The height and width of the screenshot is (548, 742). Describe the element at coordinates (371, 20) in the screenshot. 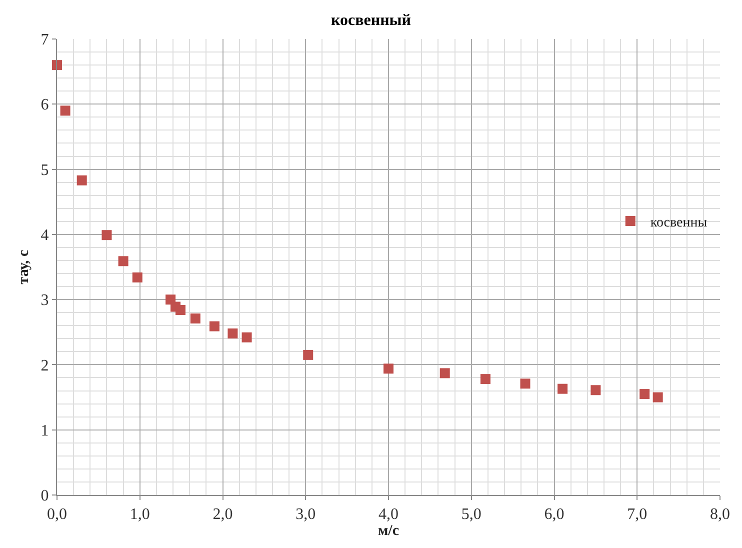

I see `chart-title: косвенный` at that location.